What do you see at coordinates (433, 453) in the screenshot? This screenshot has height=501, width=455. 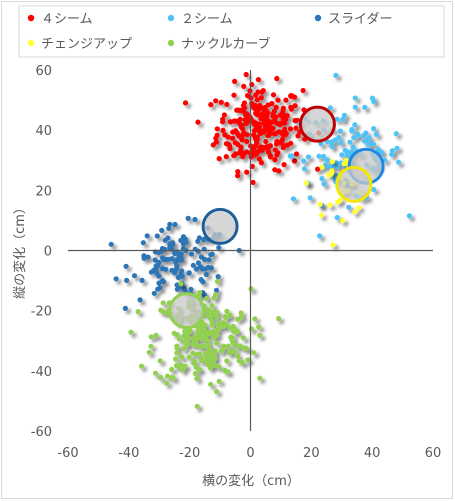 I see `x-tick-label: 60` at bounding box center [433, 453].